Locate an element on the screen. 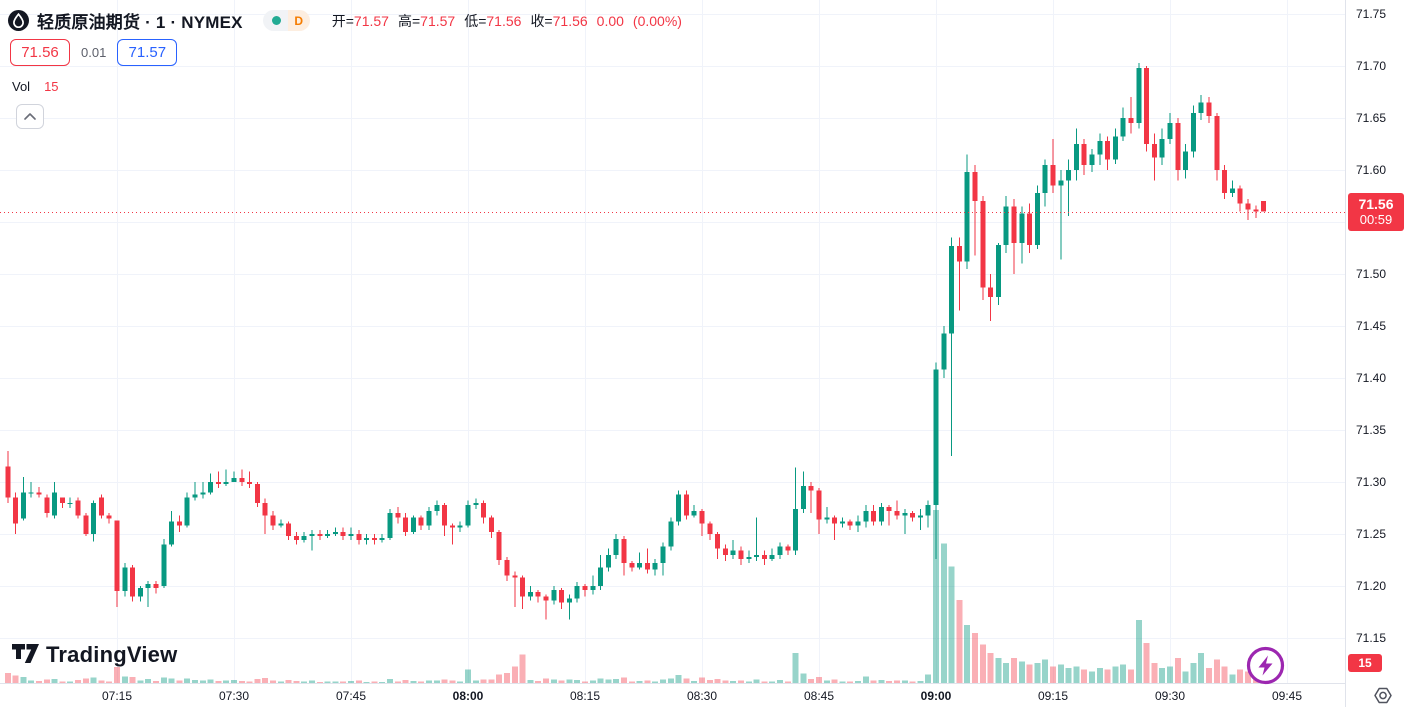  price-tick-label: 71.25 is located at coordinates (1371, 533).